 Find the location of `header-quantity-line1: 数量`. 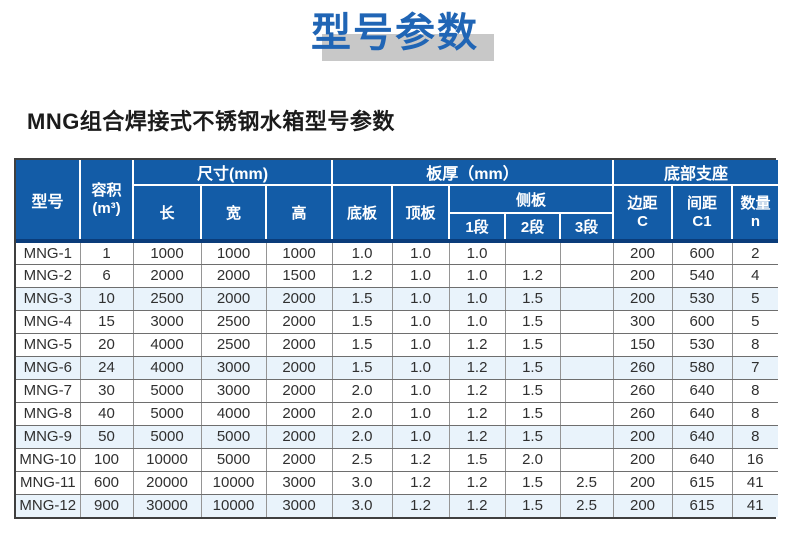

header-quantity-line1: 数量 is located at coordinates (755, 203).